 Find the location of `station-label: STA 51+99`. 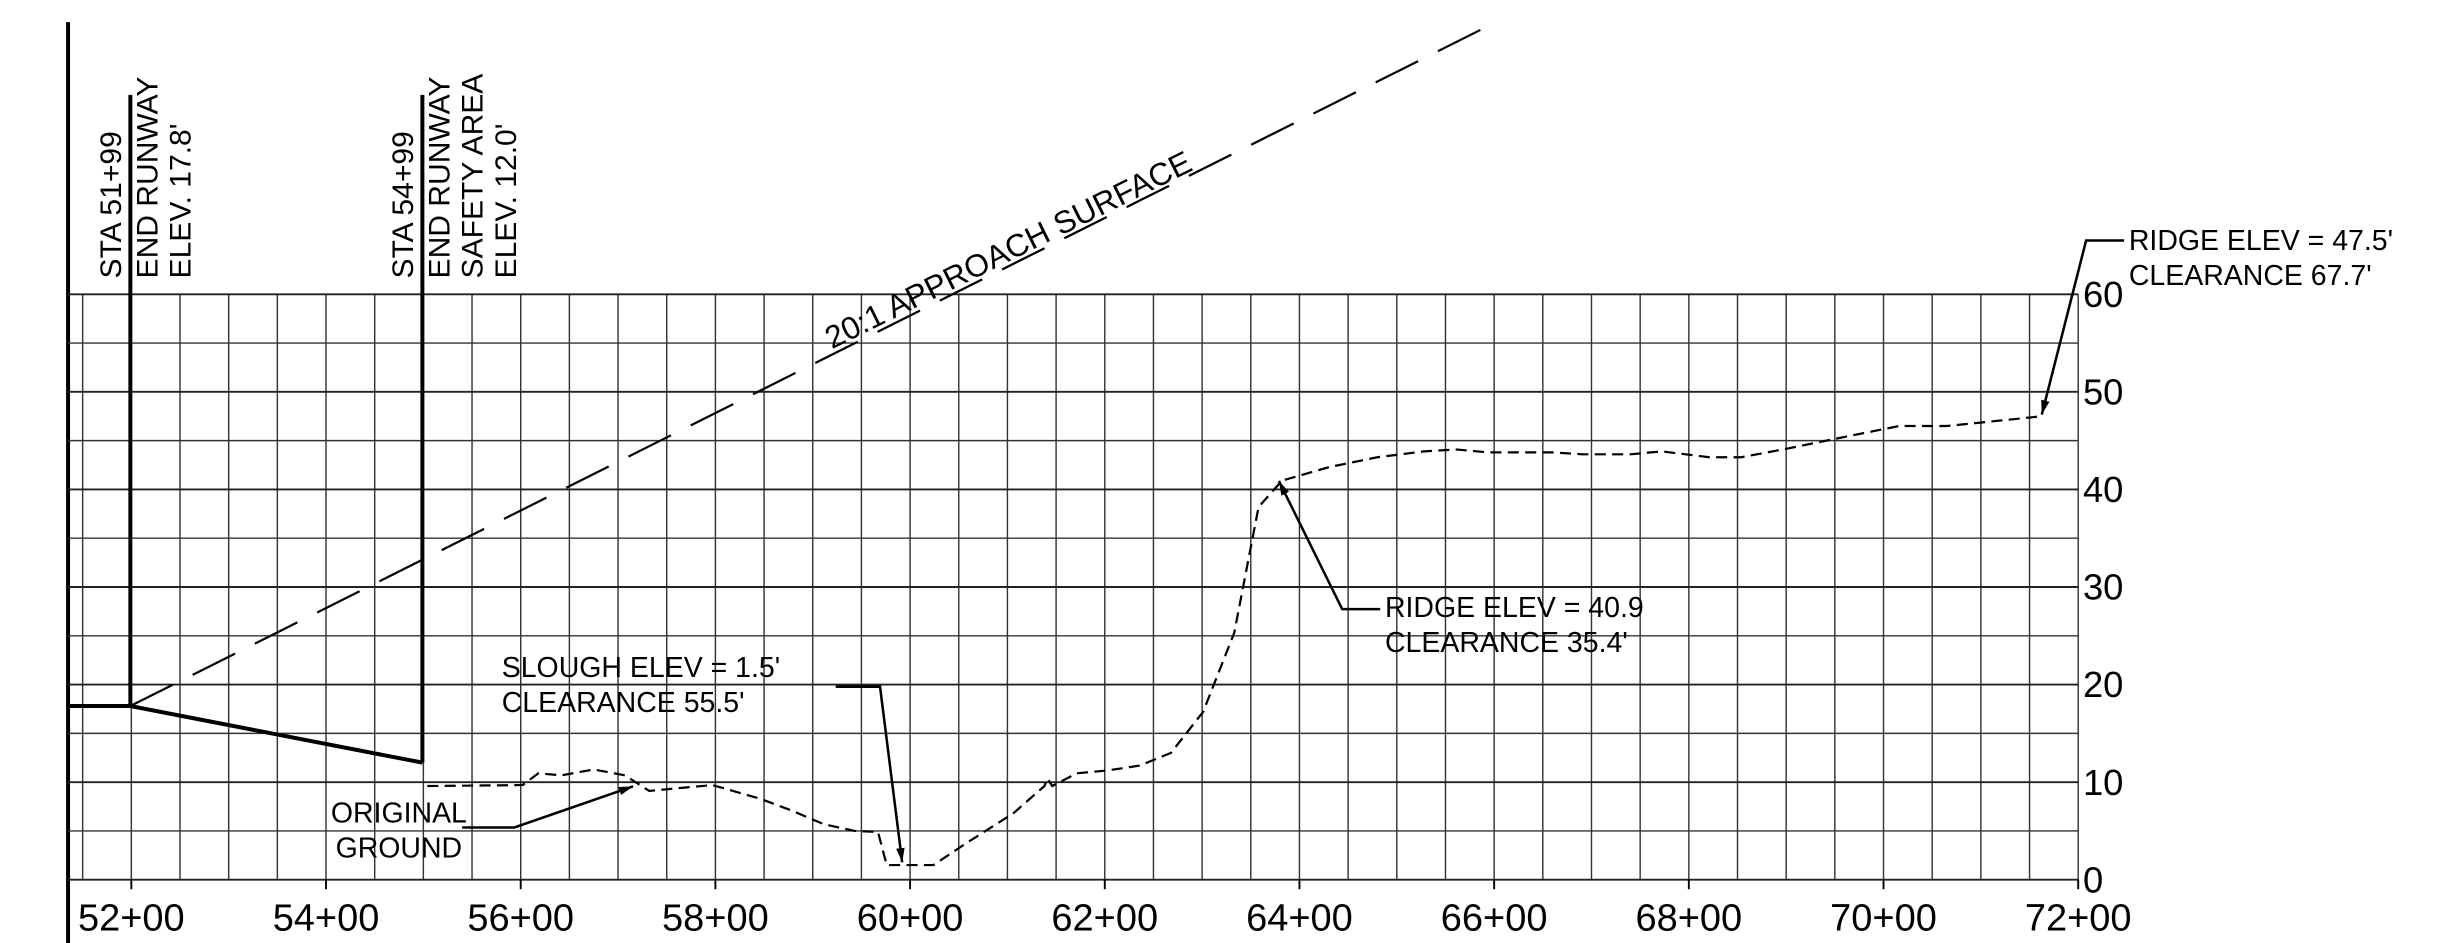

station-label: STA 51+99 is located at coordinates (111, 204).